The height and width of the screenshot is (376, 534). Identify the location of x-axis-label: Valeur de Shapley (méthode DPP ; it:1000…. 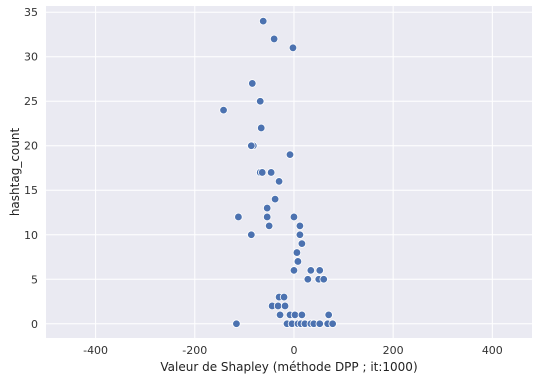
(288, 367).